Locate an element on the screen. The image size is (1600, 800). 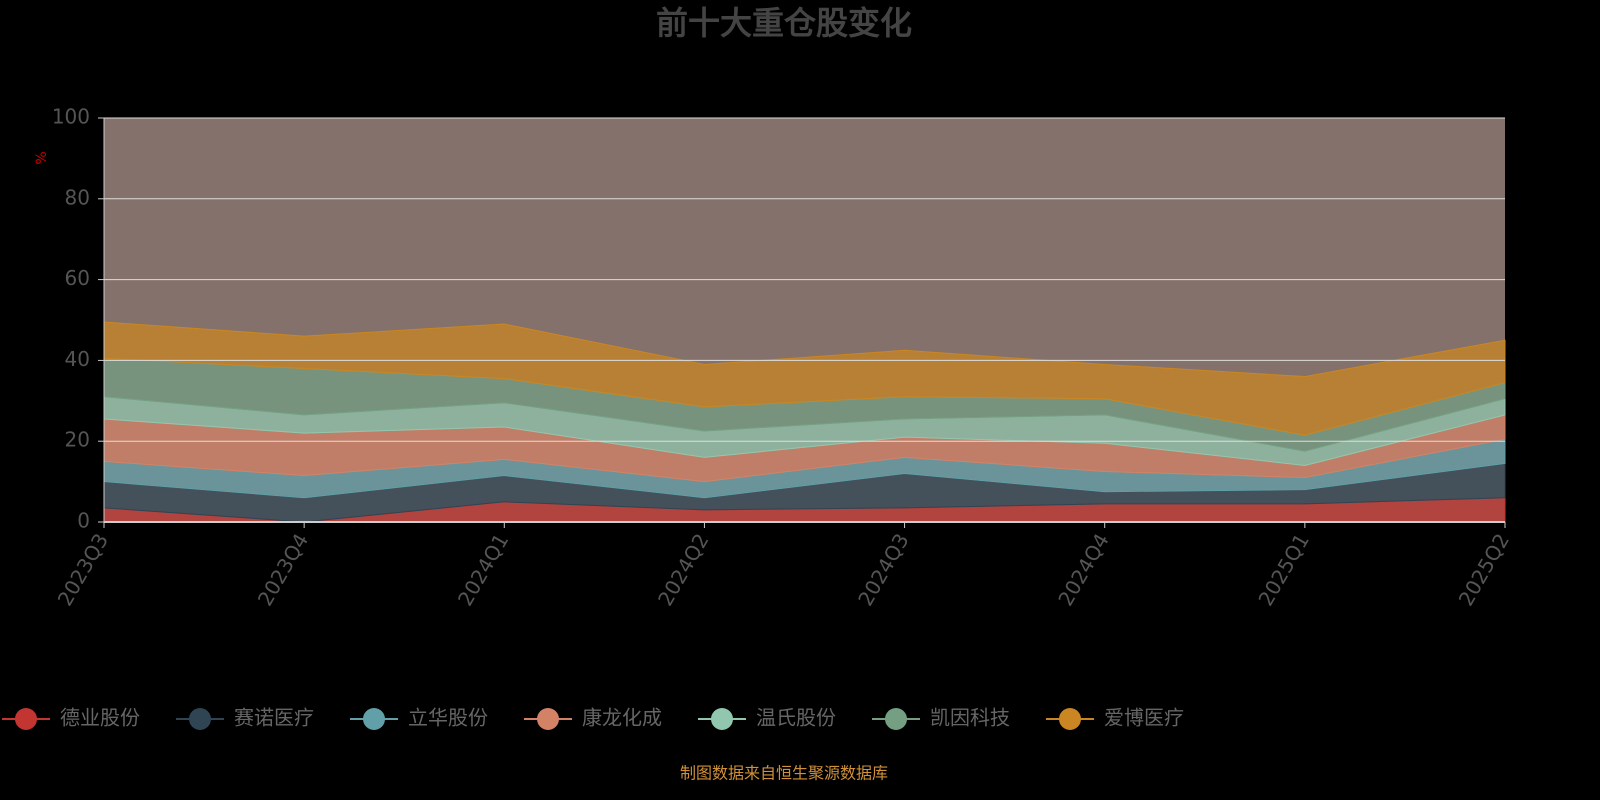
y-axis-label: % is located at coordinates (42, 157).